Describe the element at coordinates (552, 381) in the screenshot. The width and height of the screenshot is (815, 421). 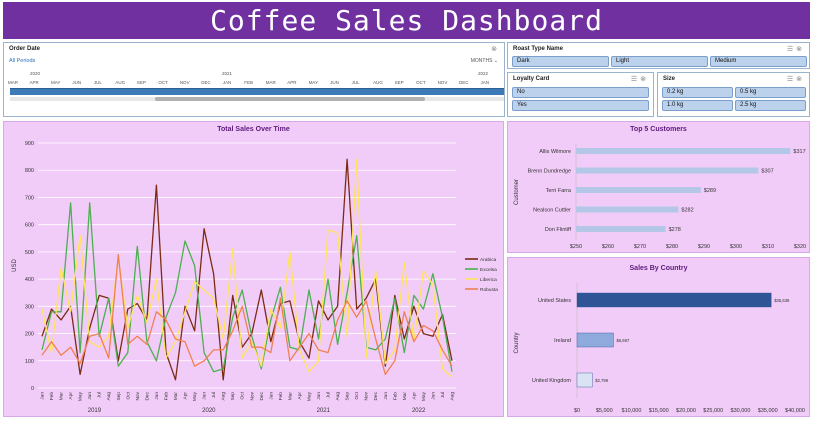
I see `country-name-label: United Kingdom` at that location.